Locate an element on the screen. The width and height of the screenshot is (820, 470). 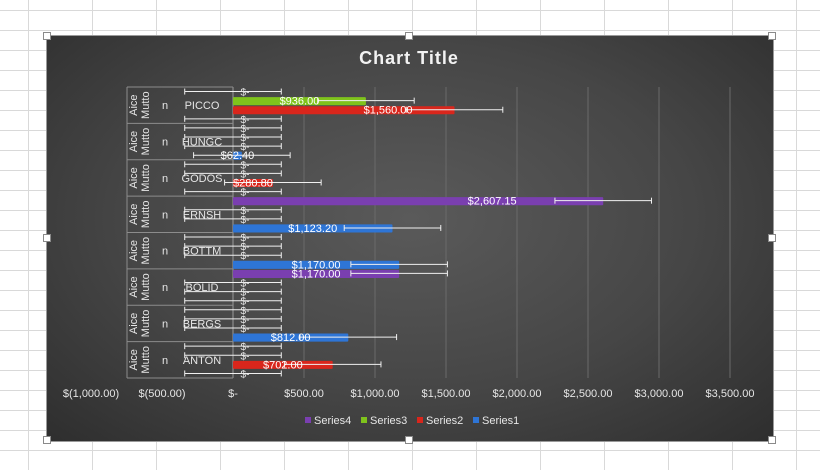
resize-handle-bottom-right is located at coordinates (772, 440).